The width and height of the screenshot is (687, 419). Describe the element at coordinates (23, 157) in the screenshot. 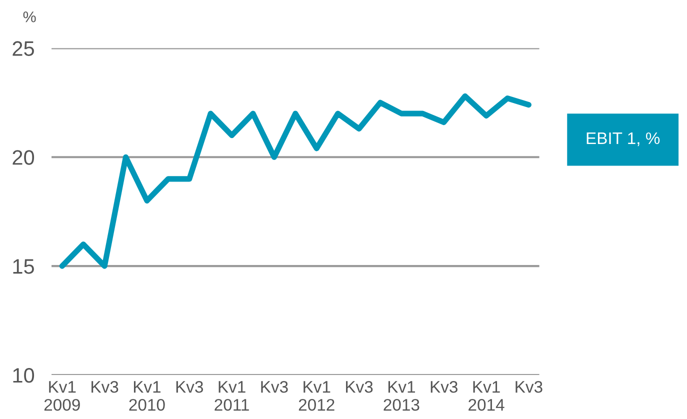

I see `y-tick-label: 20` at that location.